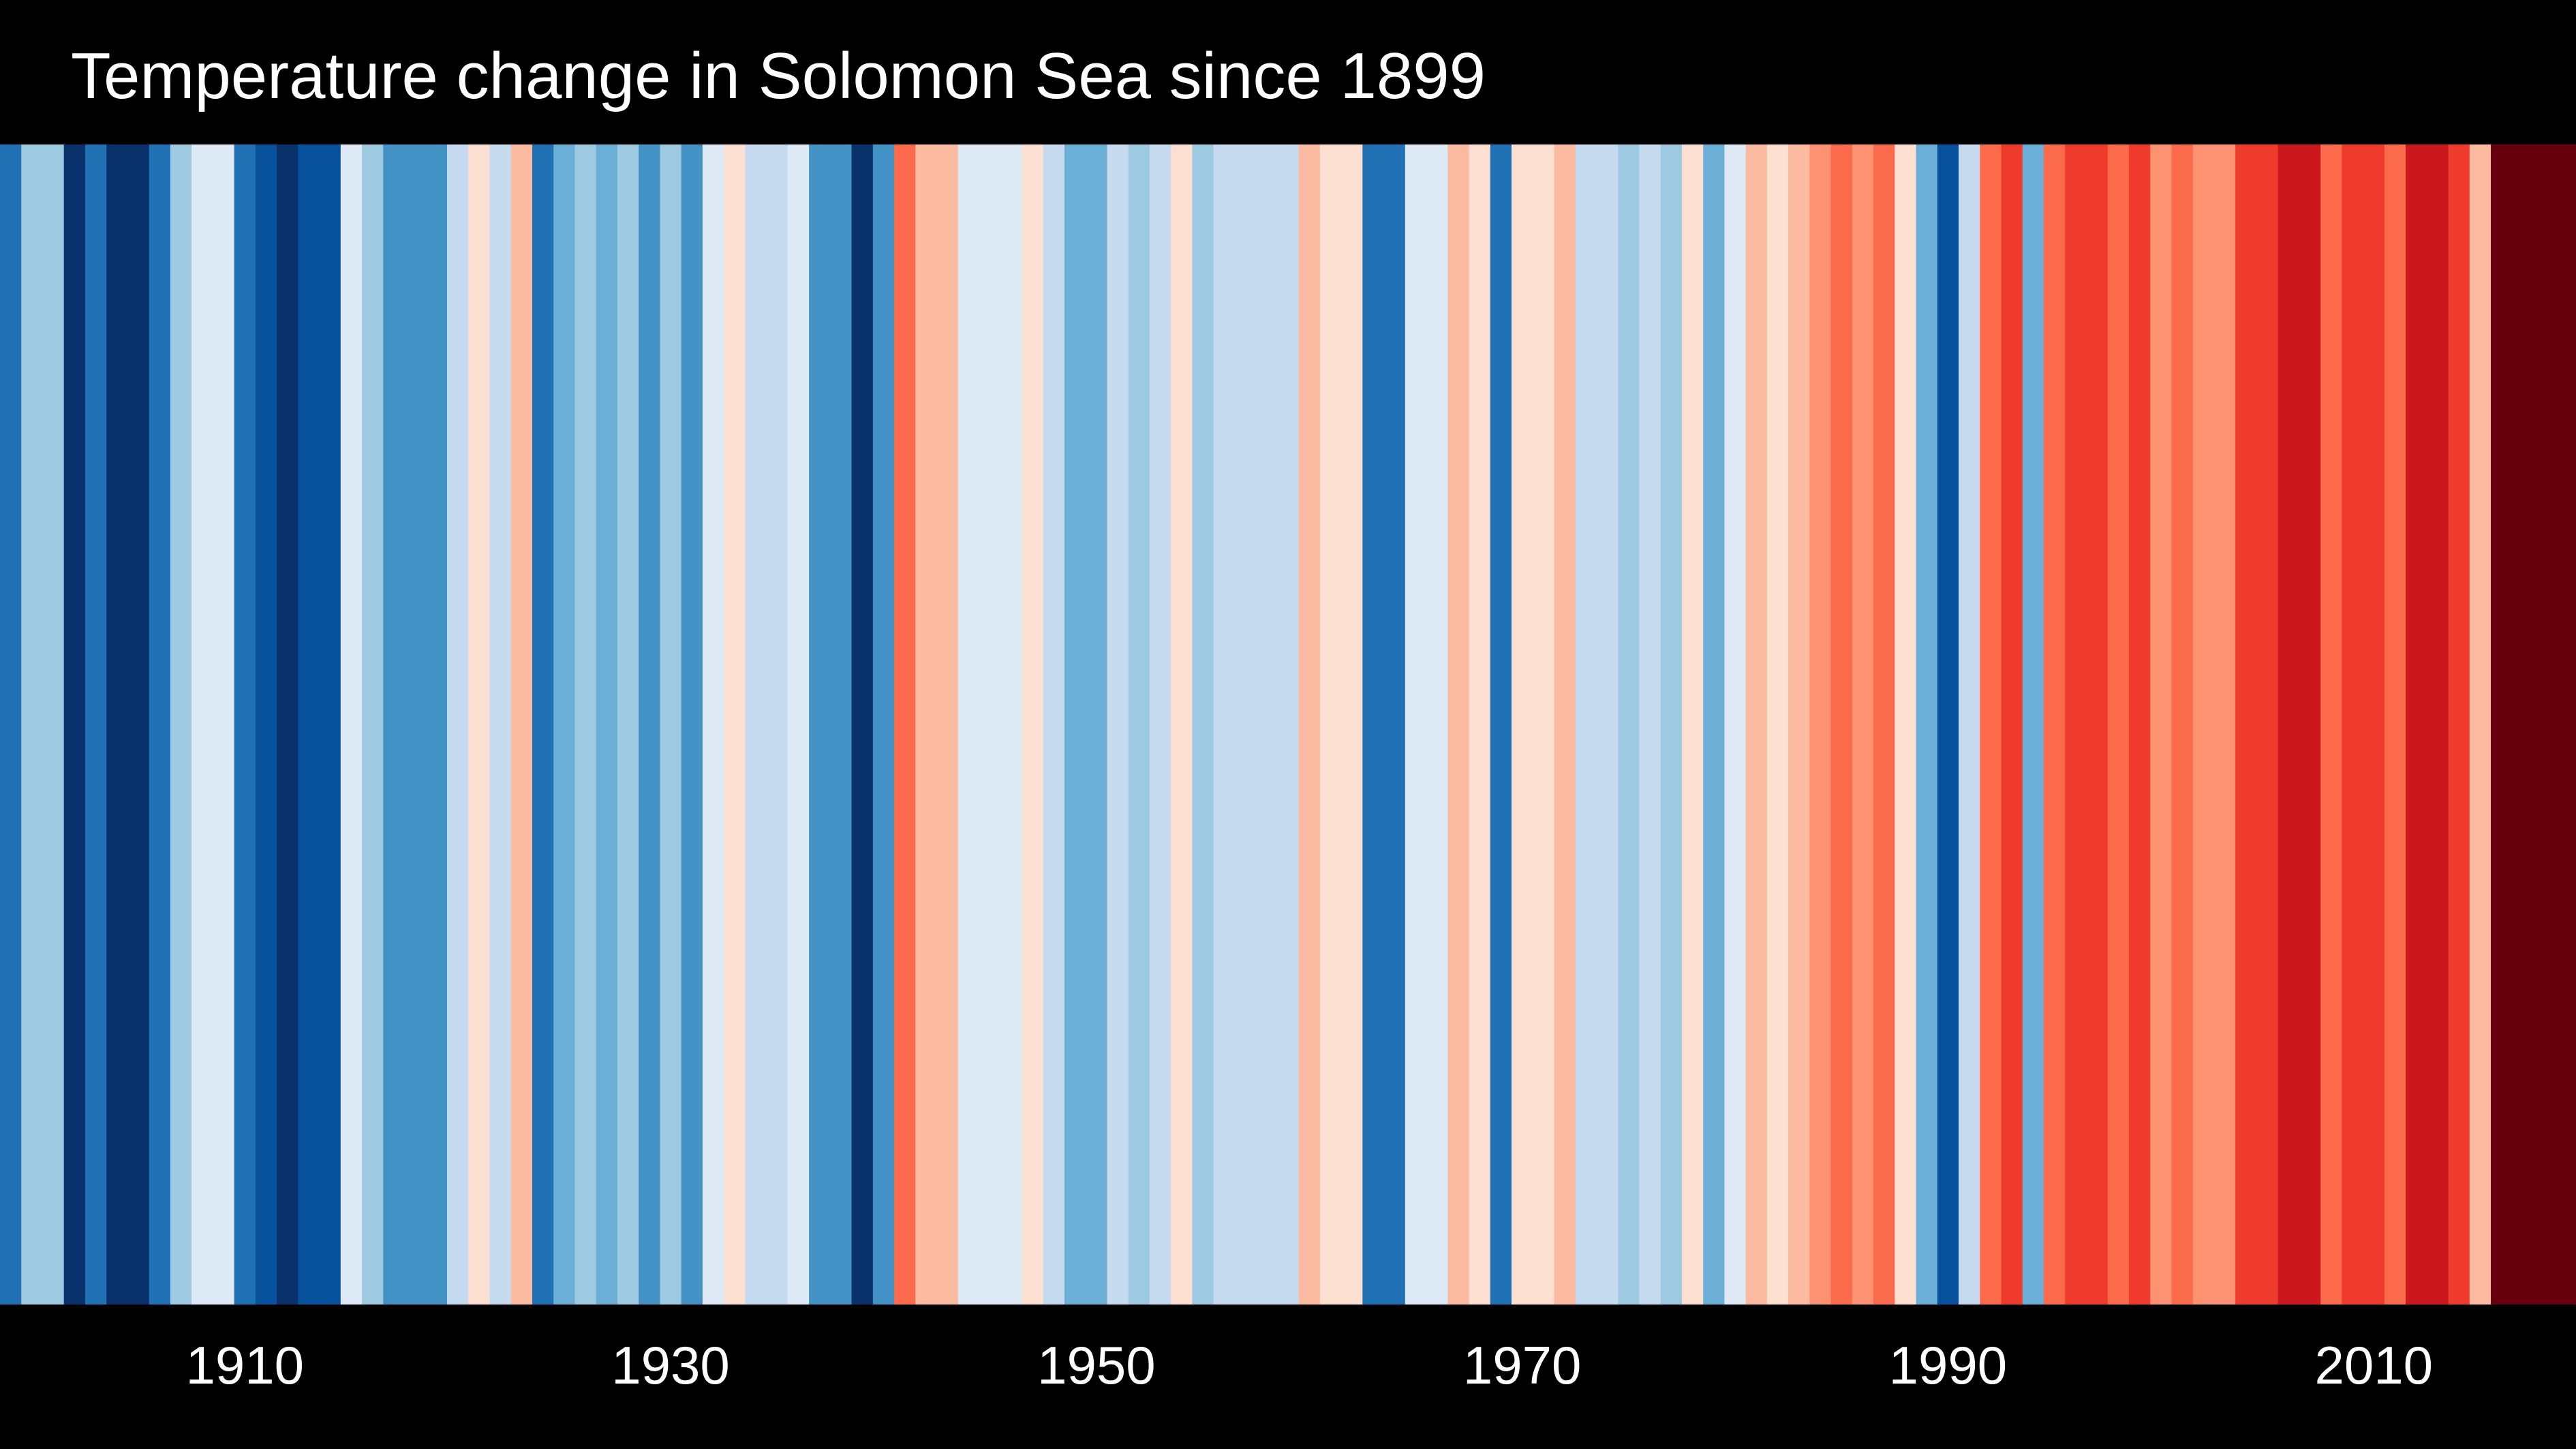 Image resolution: width=2576 pixels, height=1449 pixels. I want to click on stripe-1928, so click(628, 724).